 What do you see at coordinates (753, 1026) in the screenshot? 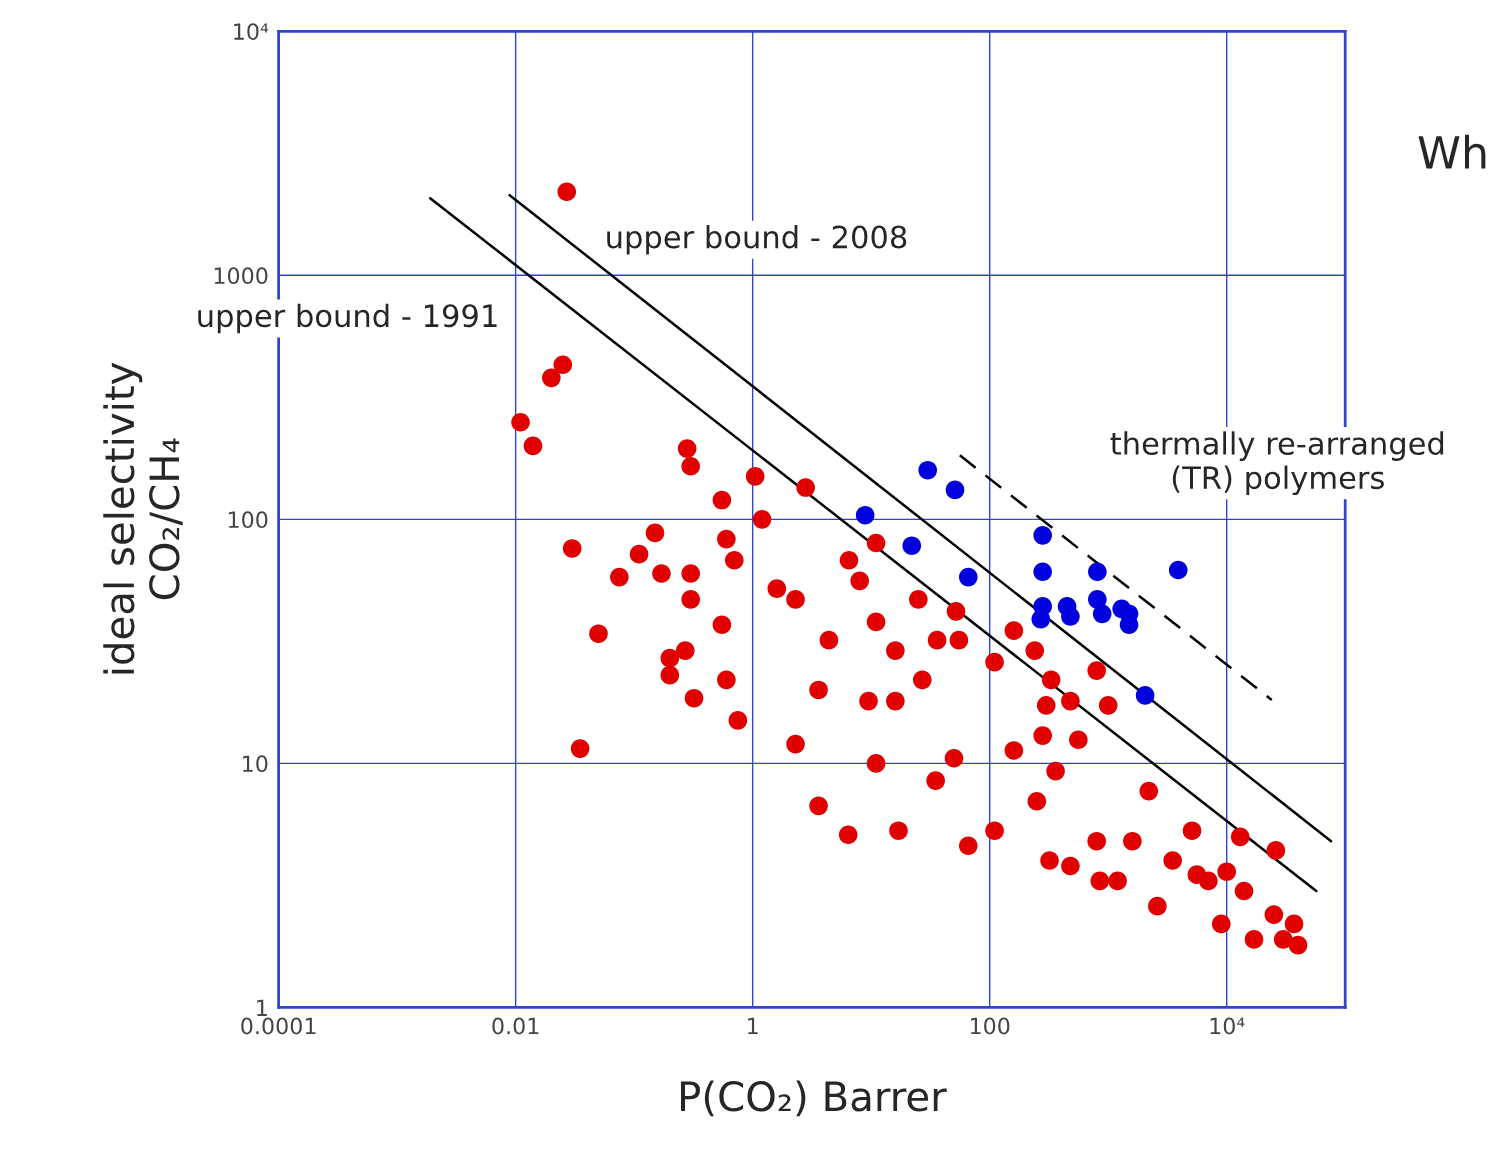
I see `x-tick-label: 1` at bounding box center [753, 1026].